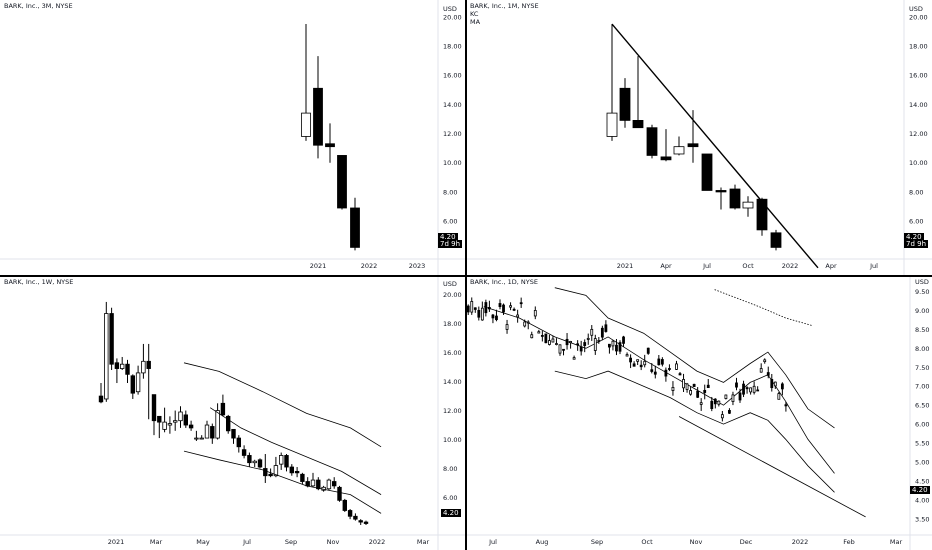 Image resolution: width=932 pixels, height=550 pixels. Describe the element at coordinates (922, 500) in the screenshot. I see `y-tick-label: 4.00` at that location.